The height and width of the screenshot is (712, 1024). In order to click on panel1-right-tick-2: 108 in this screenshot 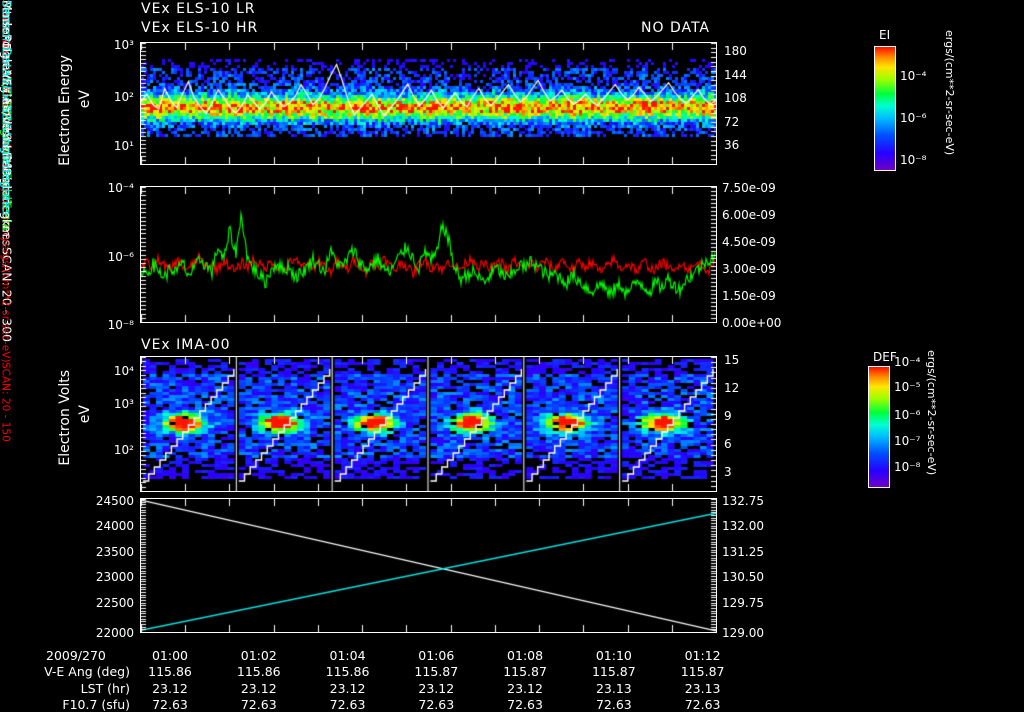, I will do `click(735, 98)`.